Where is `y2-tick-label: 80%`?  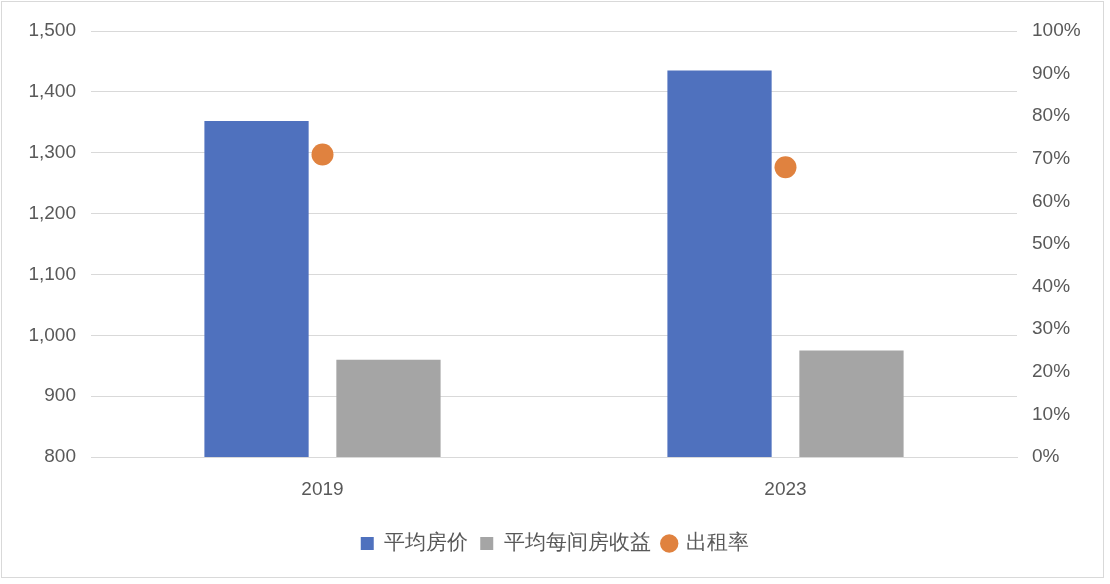
y2-tick-label: 80% is located at coordinates (1051, 115).